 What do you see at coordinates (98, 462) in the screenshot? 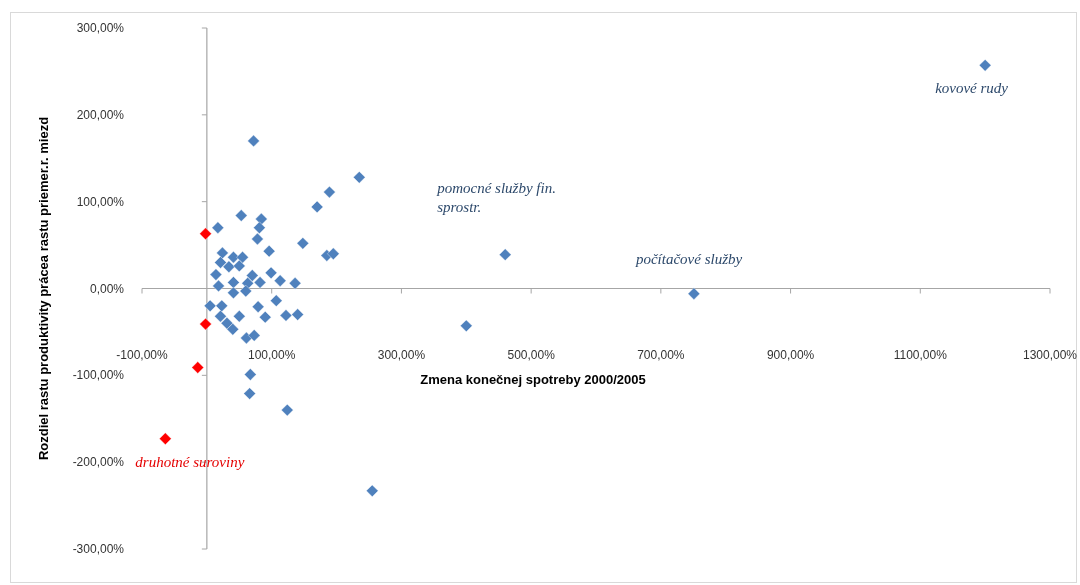
I see `y-tick-label: -200,00%` at bounding box center [98, 462].